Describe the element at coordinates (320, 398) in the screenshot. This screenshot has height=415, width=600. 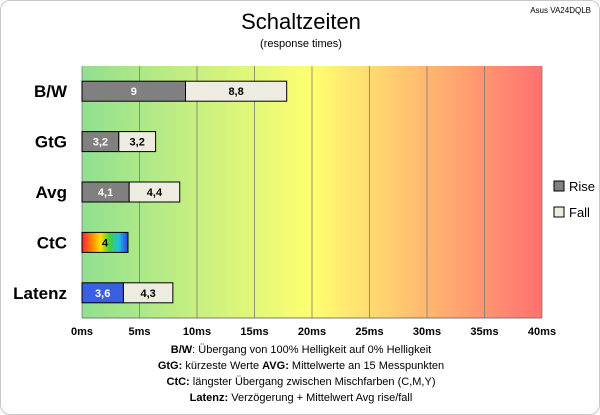
I see `footnote-text: Verzögerung + Mittelwert Avg rise/fall` at that location.